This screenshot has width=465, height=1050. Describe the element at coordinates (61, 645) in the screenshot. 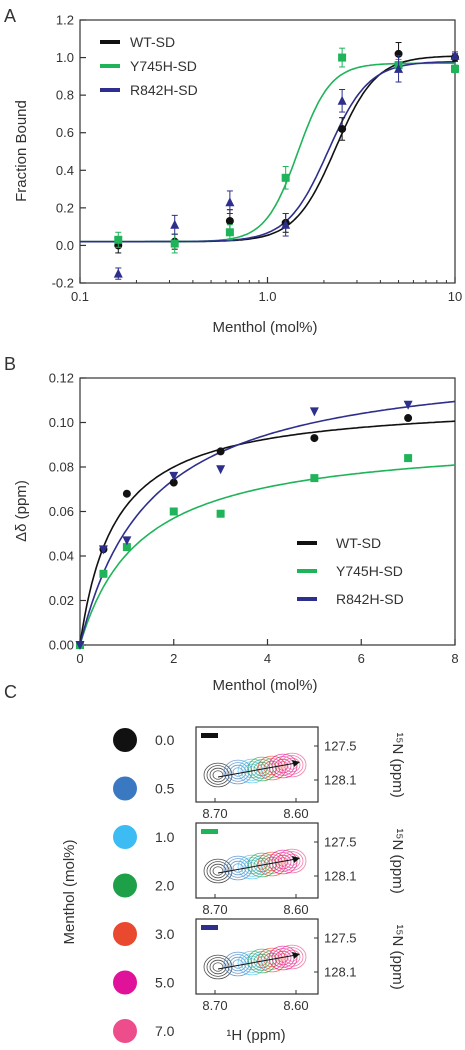

I see `chart-b-y-tick-label: 0.00` at that location.